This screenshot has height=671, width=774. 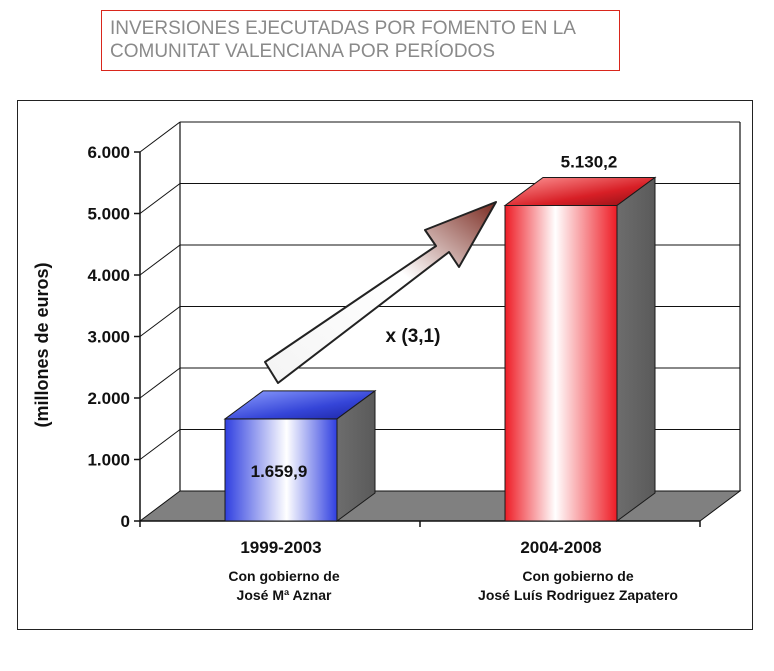 I want to click on chart-title-line-1: INVERSIONES EJECUTADAS POR FOMENTO EN LA, so click(x=343, y=28).